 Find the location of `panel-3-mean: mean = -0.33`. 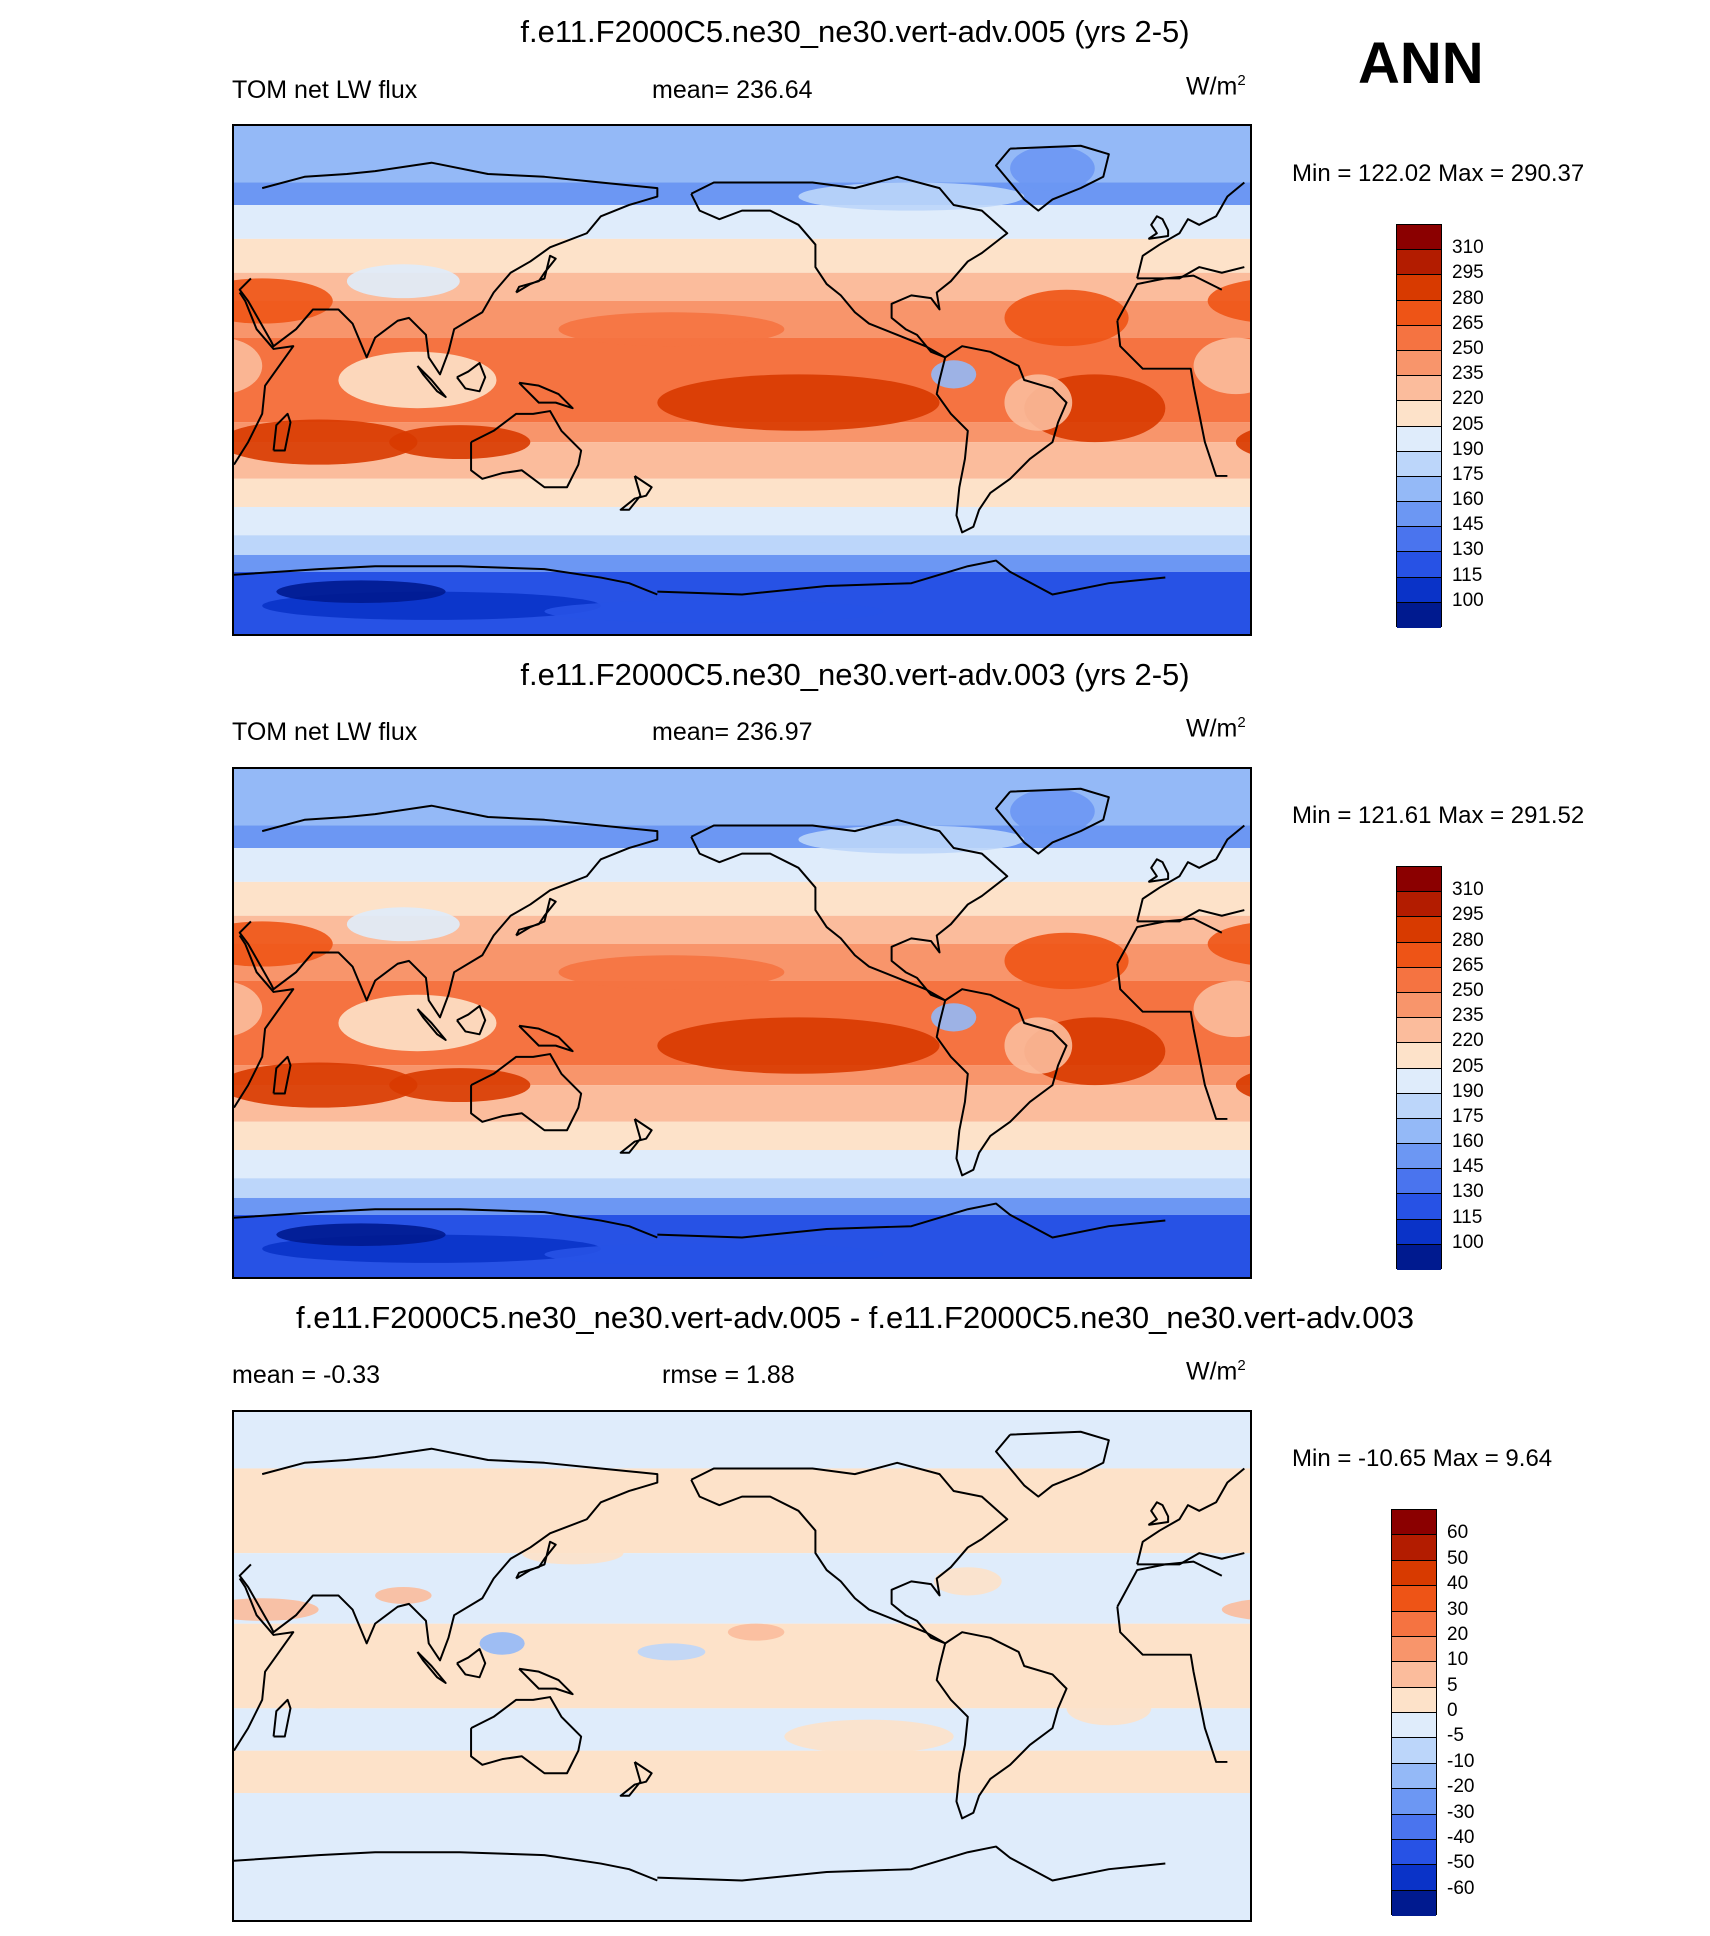

panel-3-mean: mean = -0.33 is located at coordinates (306, 1375).